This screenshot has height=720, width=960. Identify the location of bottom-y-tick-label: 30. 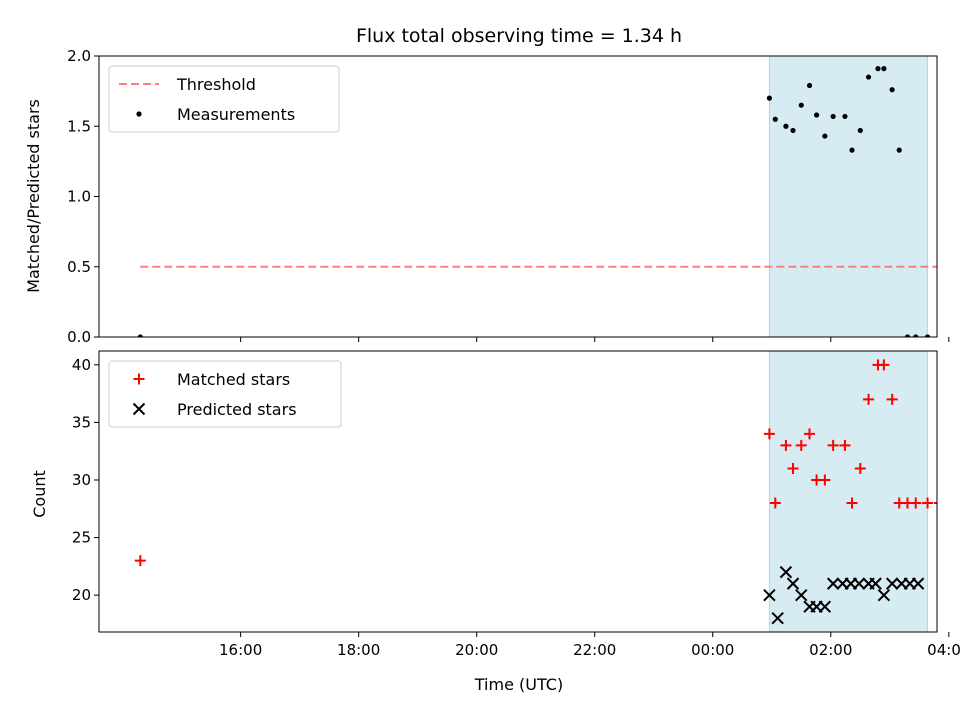
(81, 480).